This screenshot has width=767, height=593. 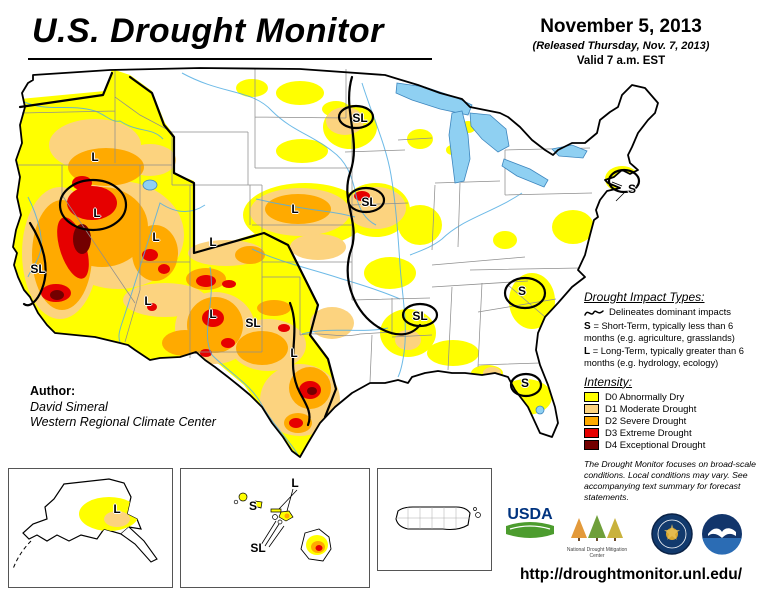 I want to click on intensity-item-d2: D2 Severe Drought, so click(x=674, y=421).